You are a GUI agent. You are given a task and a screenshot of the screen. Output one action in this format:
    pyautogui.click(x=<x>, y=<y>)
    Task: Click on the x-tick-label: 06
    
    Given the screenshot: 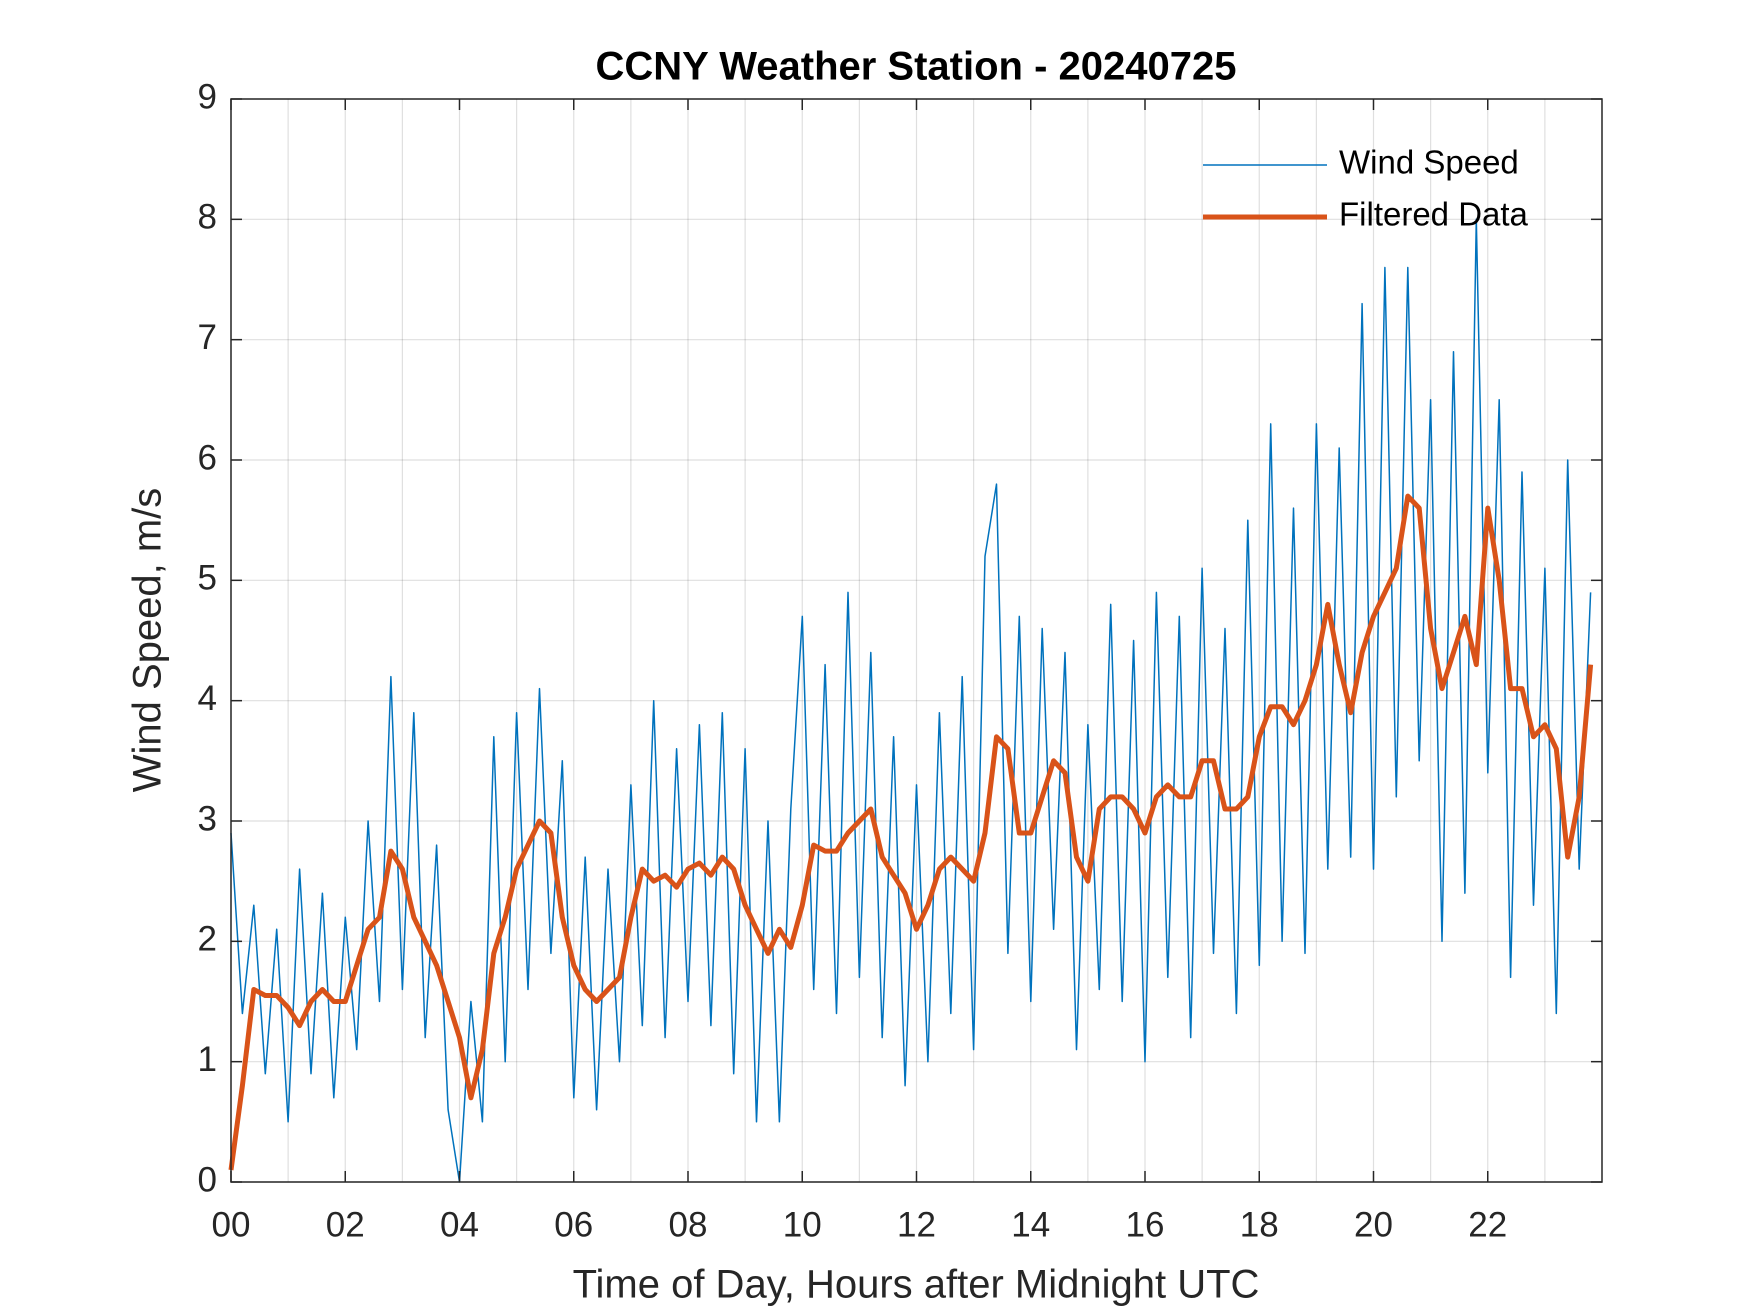 What is the action you would take?
    pyautogui.click(x=573, y=1224)
    